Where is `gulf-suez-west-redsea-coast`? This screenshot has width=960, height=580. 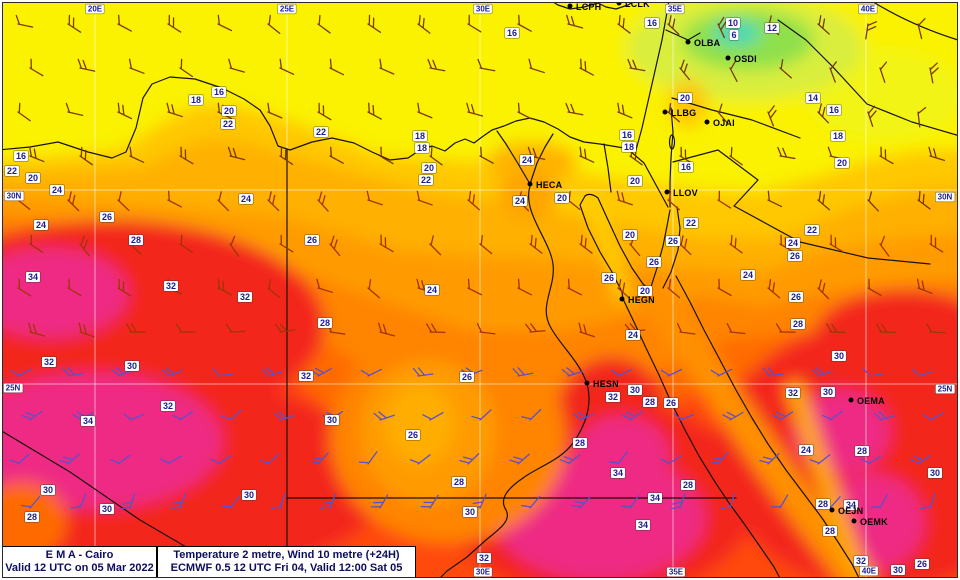 gulf-suez-west-redsea-coast is located at coordinates (680, 387).